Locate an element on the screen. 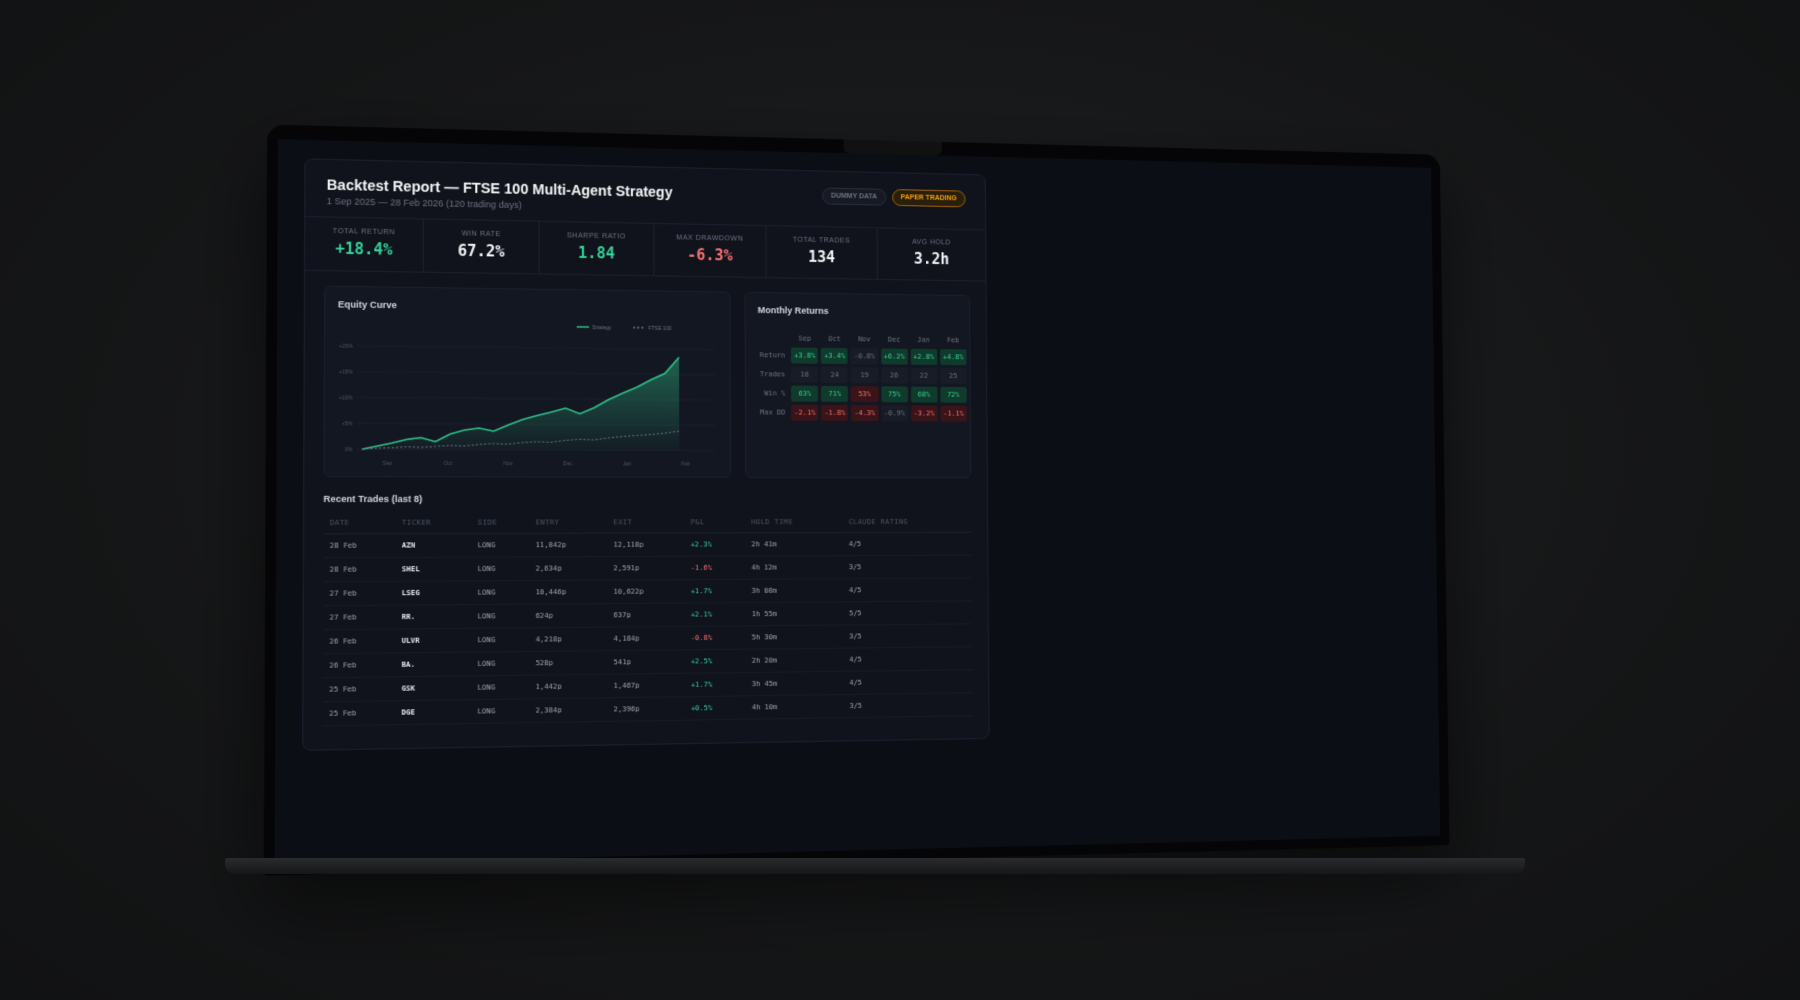 This screenshot has width=1800, height=1000. cell: 18 is located at coordinates (805, 374).